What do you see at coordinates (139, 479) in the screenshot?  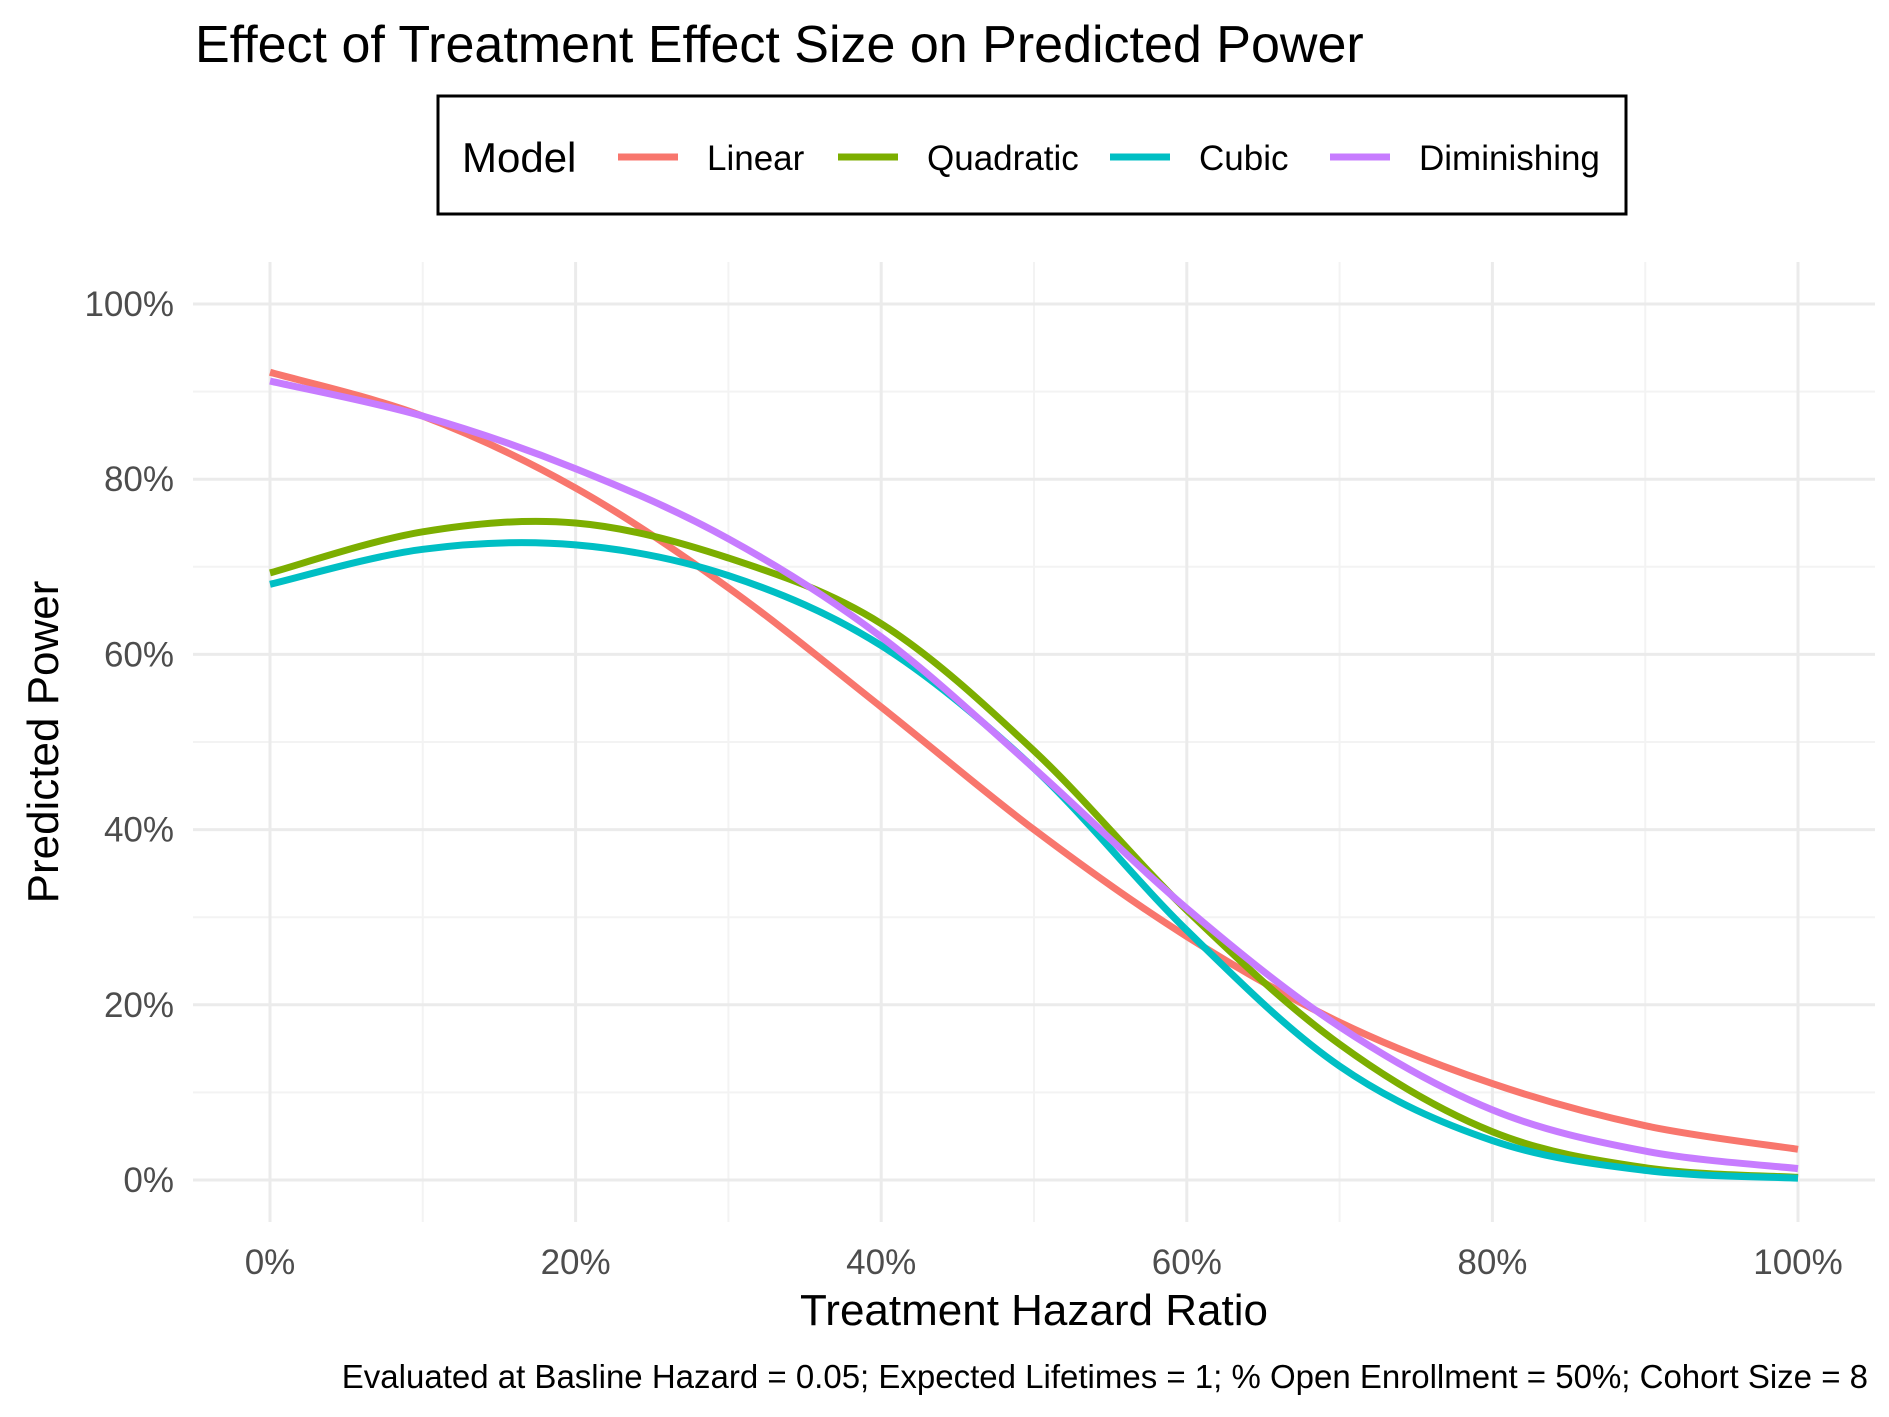 I see `y-tick-label: 80%` at bounding box center [139, 479].